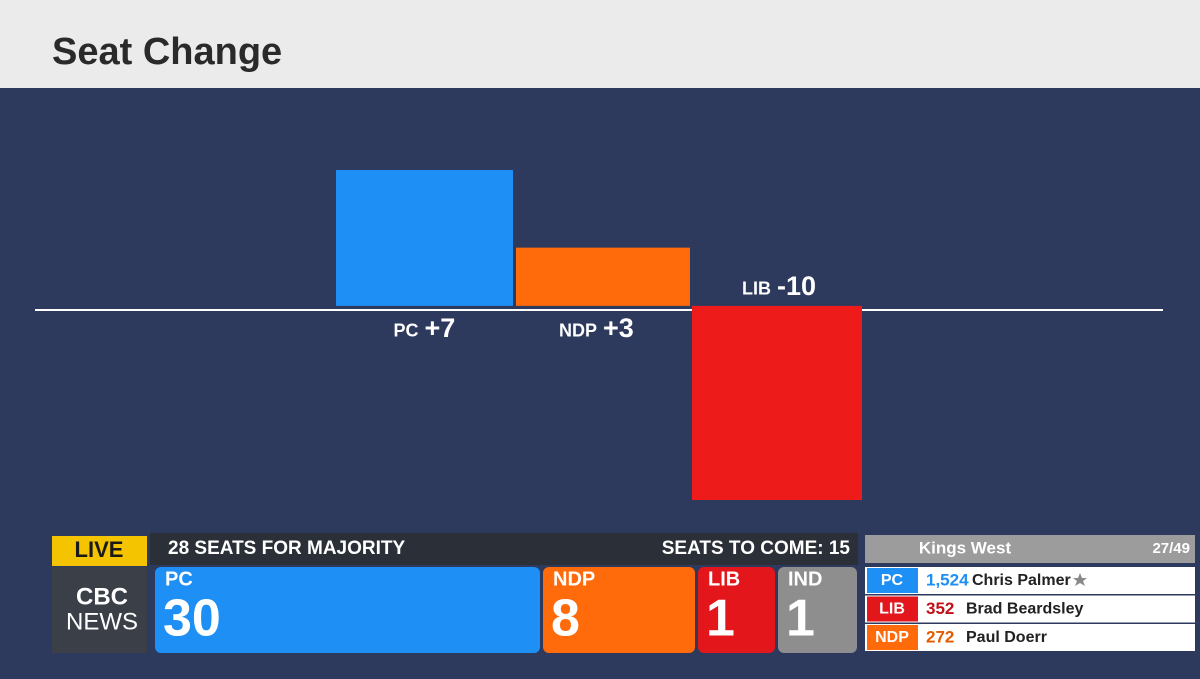  I want to click on candidate-party: NDP, so click(892, 637).